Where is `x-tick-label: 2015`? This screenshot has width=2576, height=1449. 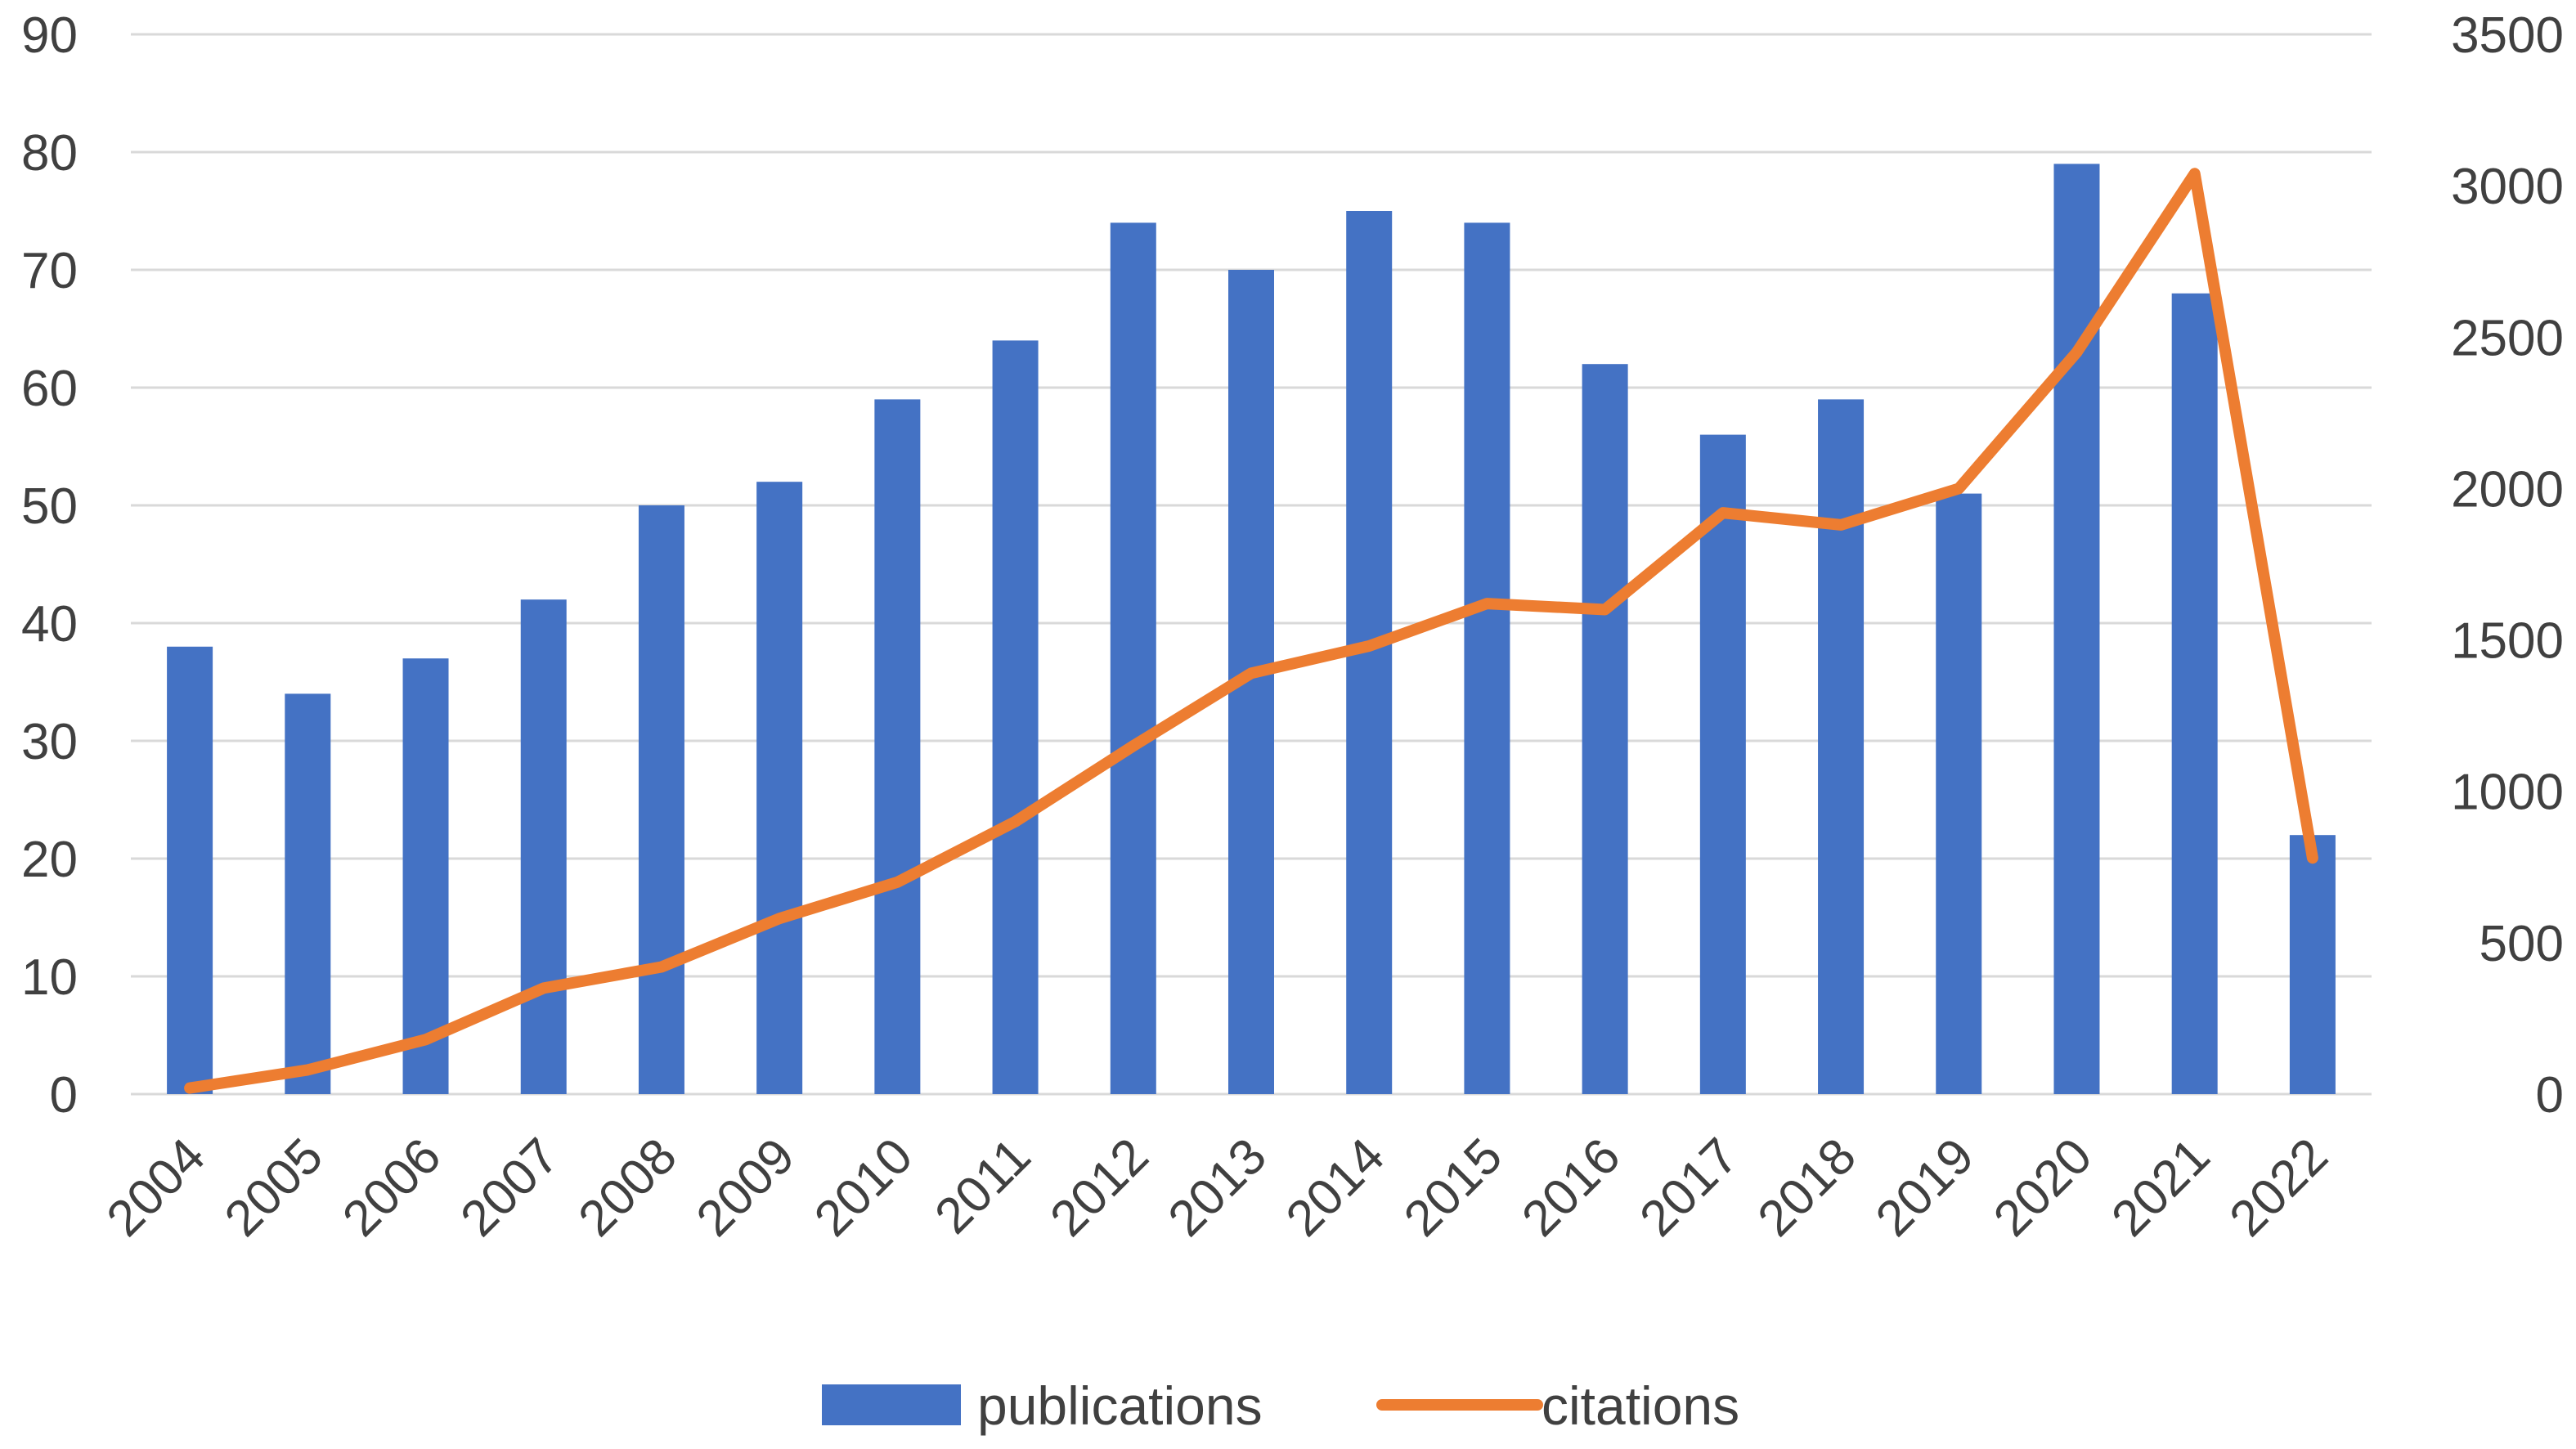
x-tick-label: 2015 is located at coordinates (1453, 1187).